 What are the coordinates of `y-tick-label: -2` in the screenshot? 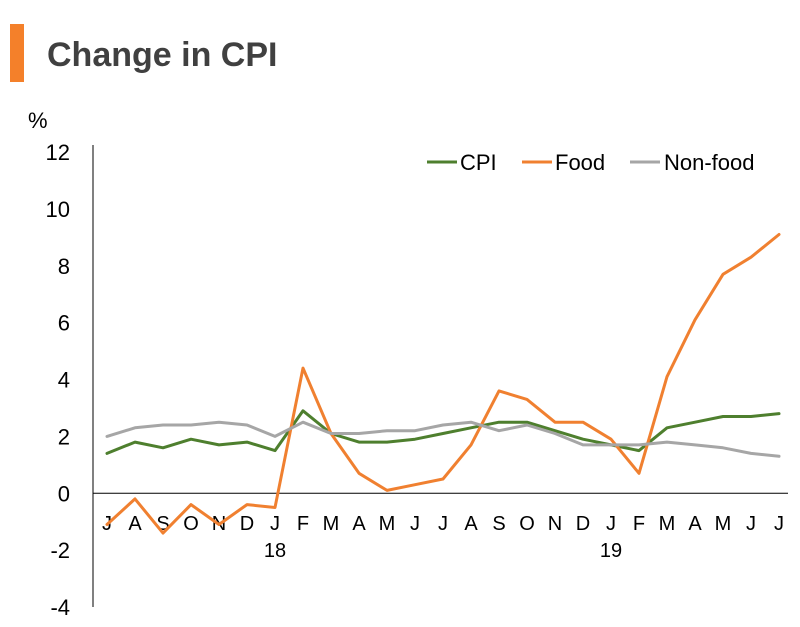 It's located at (60, 550).